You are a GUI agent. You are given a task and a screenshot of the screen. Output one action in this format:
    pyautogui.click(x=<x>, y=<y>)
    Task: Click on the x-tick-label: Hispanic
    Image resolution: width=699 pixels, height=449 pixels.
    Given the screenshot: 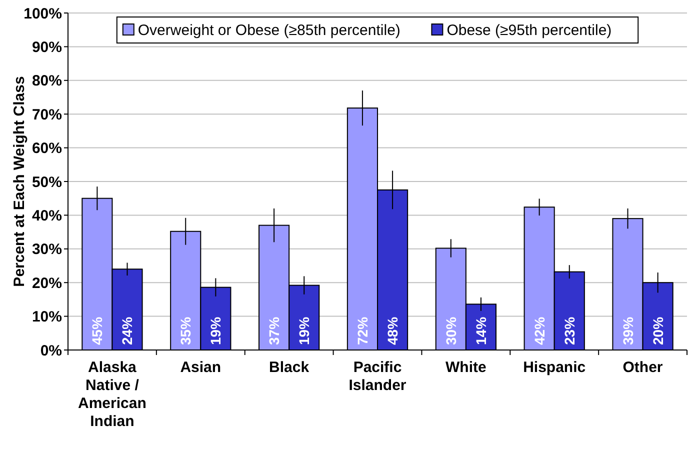 What is the action you would take?
    pyautogui.click(x=554, y=367)
    